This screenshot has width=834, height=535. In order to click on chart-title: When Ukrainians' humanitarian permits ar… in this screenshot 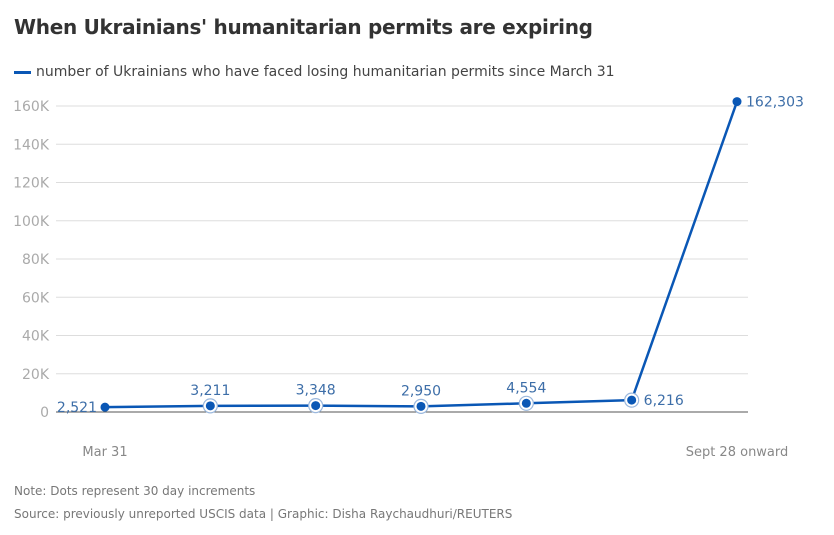, I will do `click(303, 27)`.